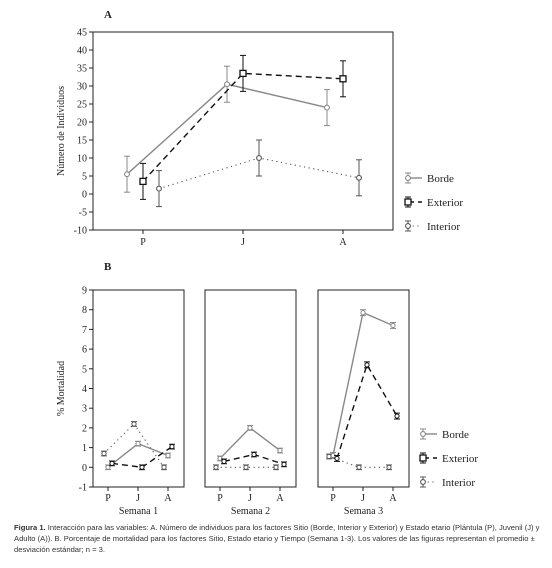  Describe the element at coordinates (138, 498) in the screenshot. I see `panel-b-sub1-xtick-label: J` at that location.